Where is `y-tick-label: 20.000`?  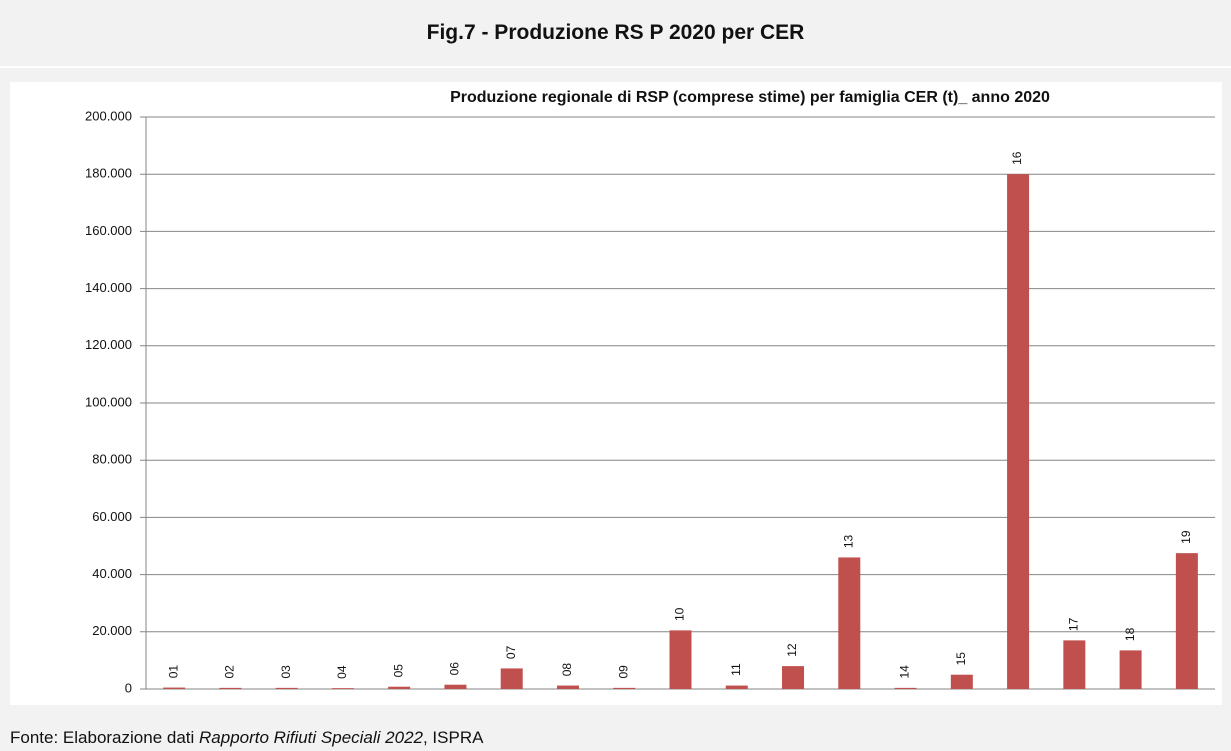 y-tick-label: 20.000 is located at coordinates (112, 630).